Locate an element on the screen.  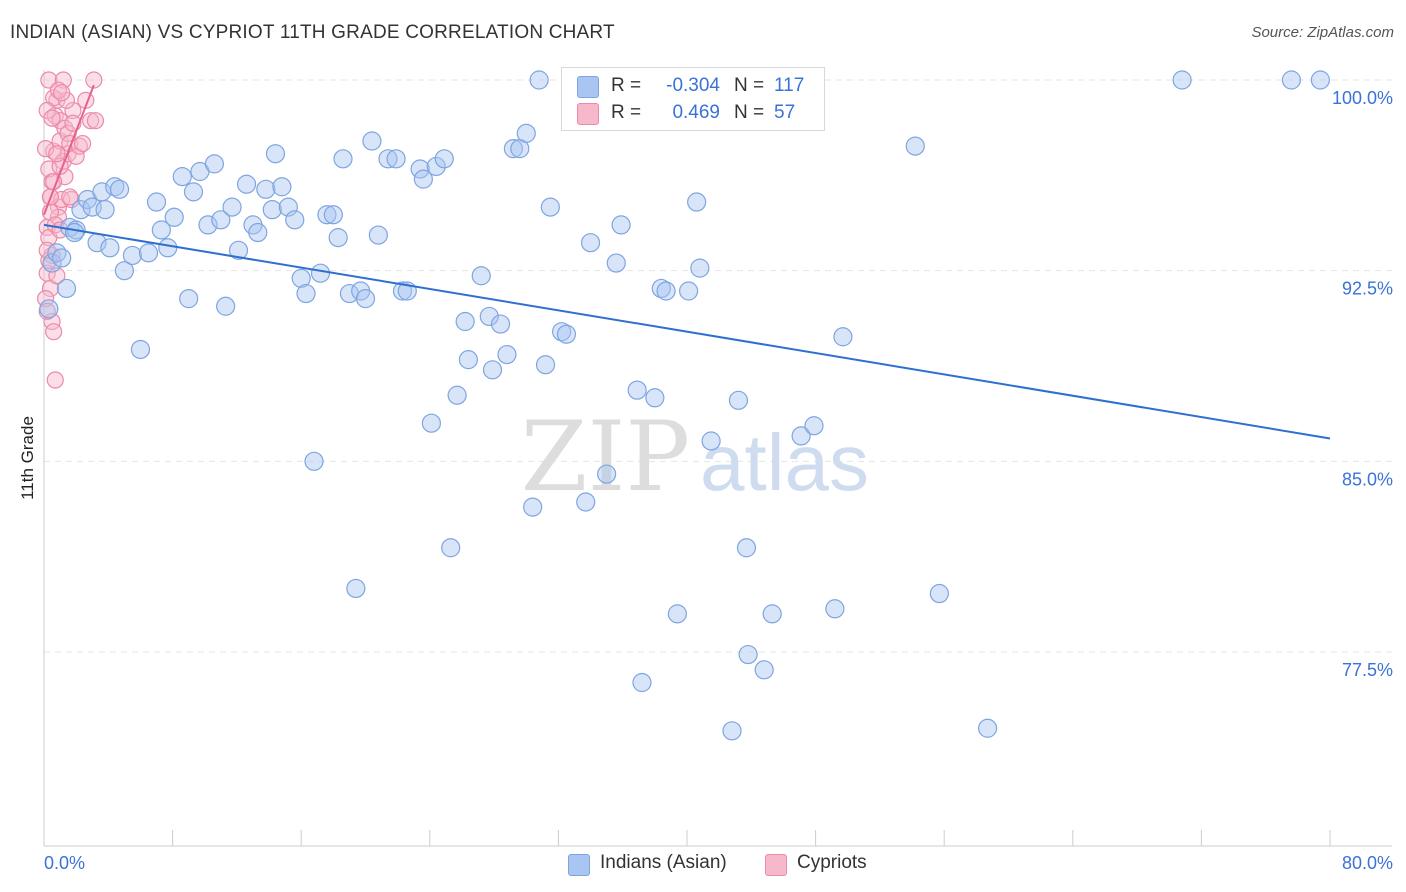
legend-swatch-indians is located at coordinates (579, 865).